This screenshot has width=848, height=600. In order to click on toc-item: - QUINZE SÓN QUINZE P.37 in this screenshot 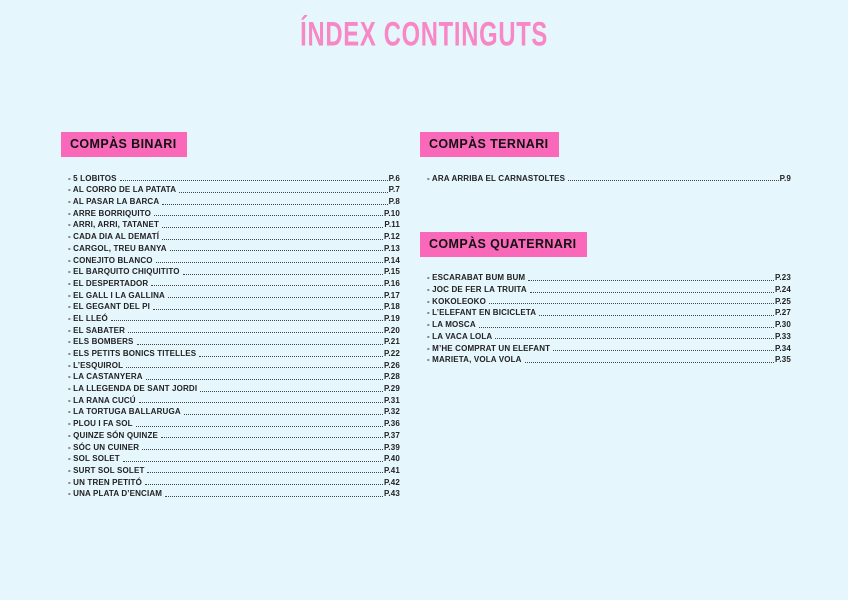, I will do `click(234, 434)`.